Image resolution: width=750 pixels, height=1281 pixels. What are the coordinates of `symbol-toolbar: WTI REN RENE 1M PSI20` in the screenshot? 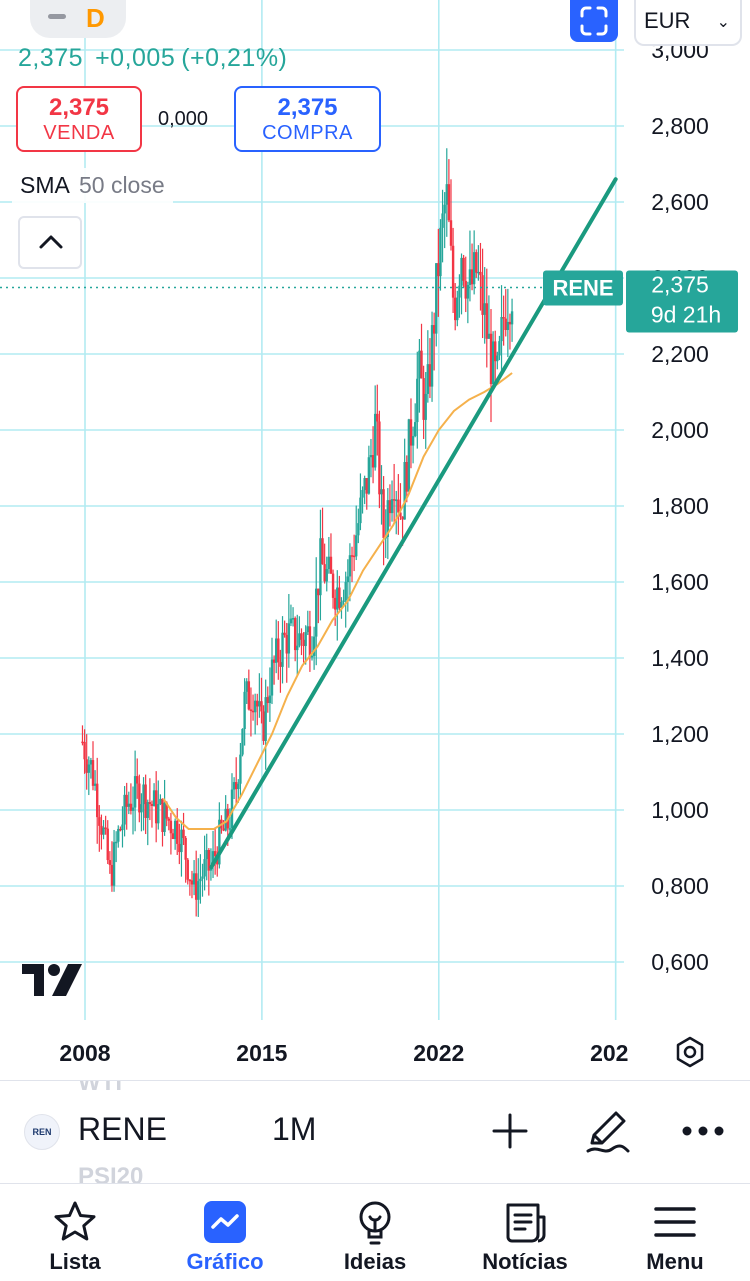 It's located at (375, 1132).